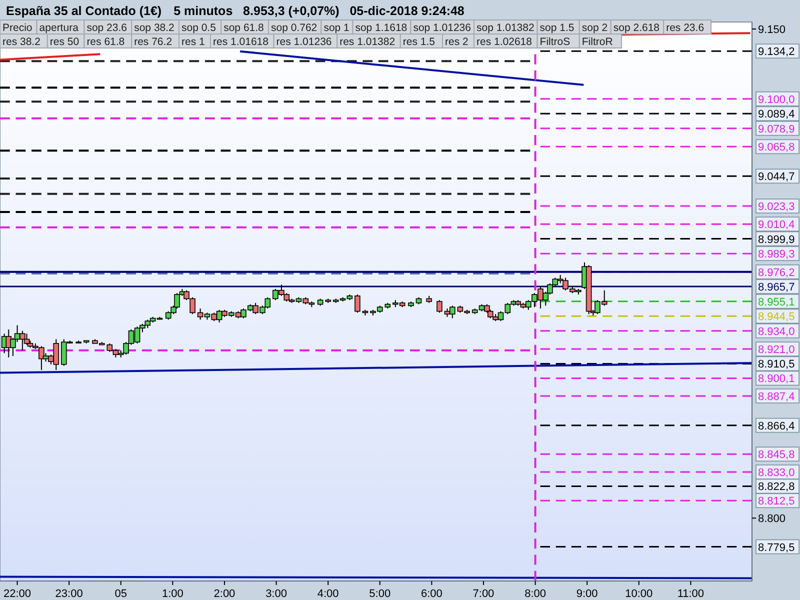  Describe the element at coordinates (690, 594) in the screenshot. I see `x-tick-label: 11:00` at that location.